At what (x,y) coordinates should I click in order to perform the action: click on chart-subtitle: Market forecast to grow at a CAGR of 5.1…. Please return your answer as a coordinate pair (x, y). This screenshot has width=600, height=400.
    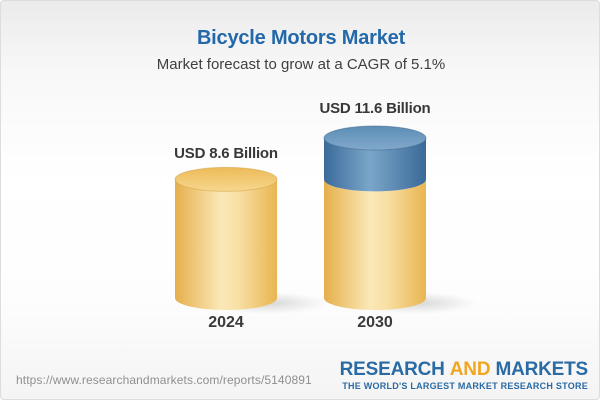
    Looking at the image, I should click on (301, 64).